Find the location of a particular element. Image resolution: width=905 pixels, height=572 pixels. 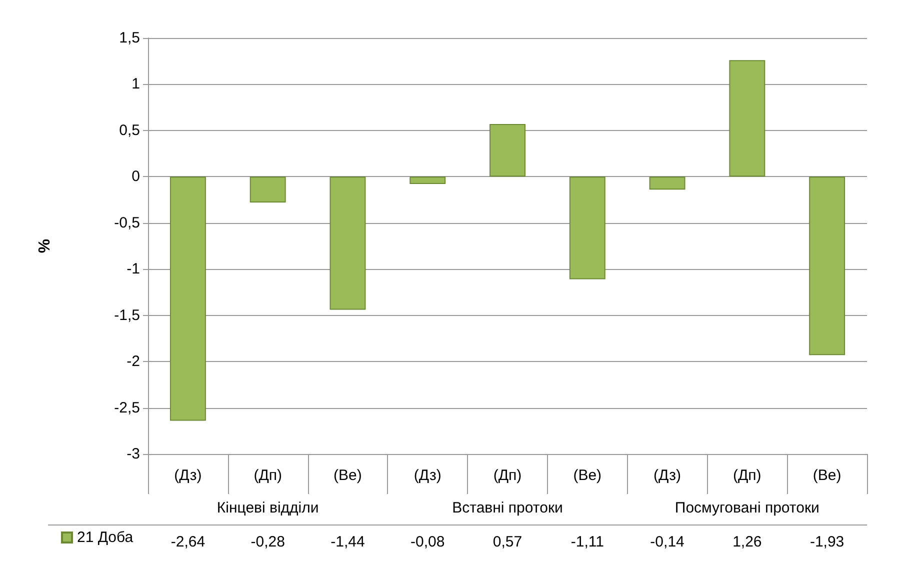

data-label: -0,28 is located at coordinates (267, 542).